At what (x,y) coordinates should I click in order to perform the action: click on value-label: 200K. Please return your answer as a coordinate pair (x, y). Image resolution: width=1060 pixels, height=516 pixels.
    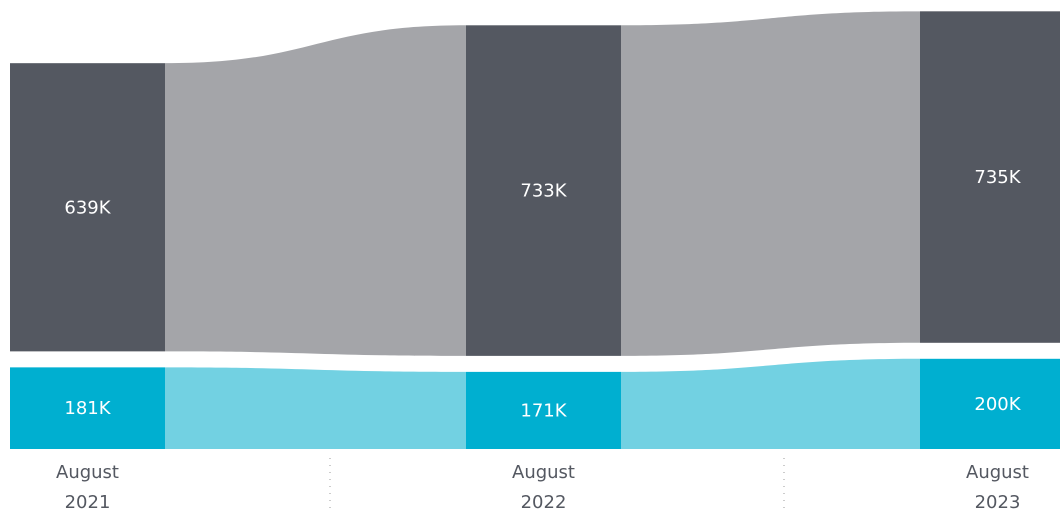
    Looking at the image, I should click on (997, 404).